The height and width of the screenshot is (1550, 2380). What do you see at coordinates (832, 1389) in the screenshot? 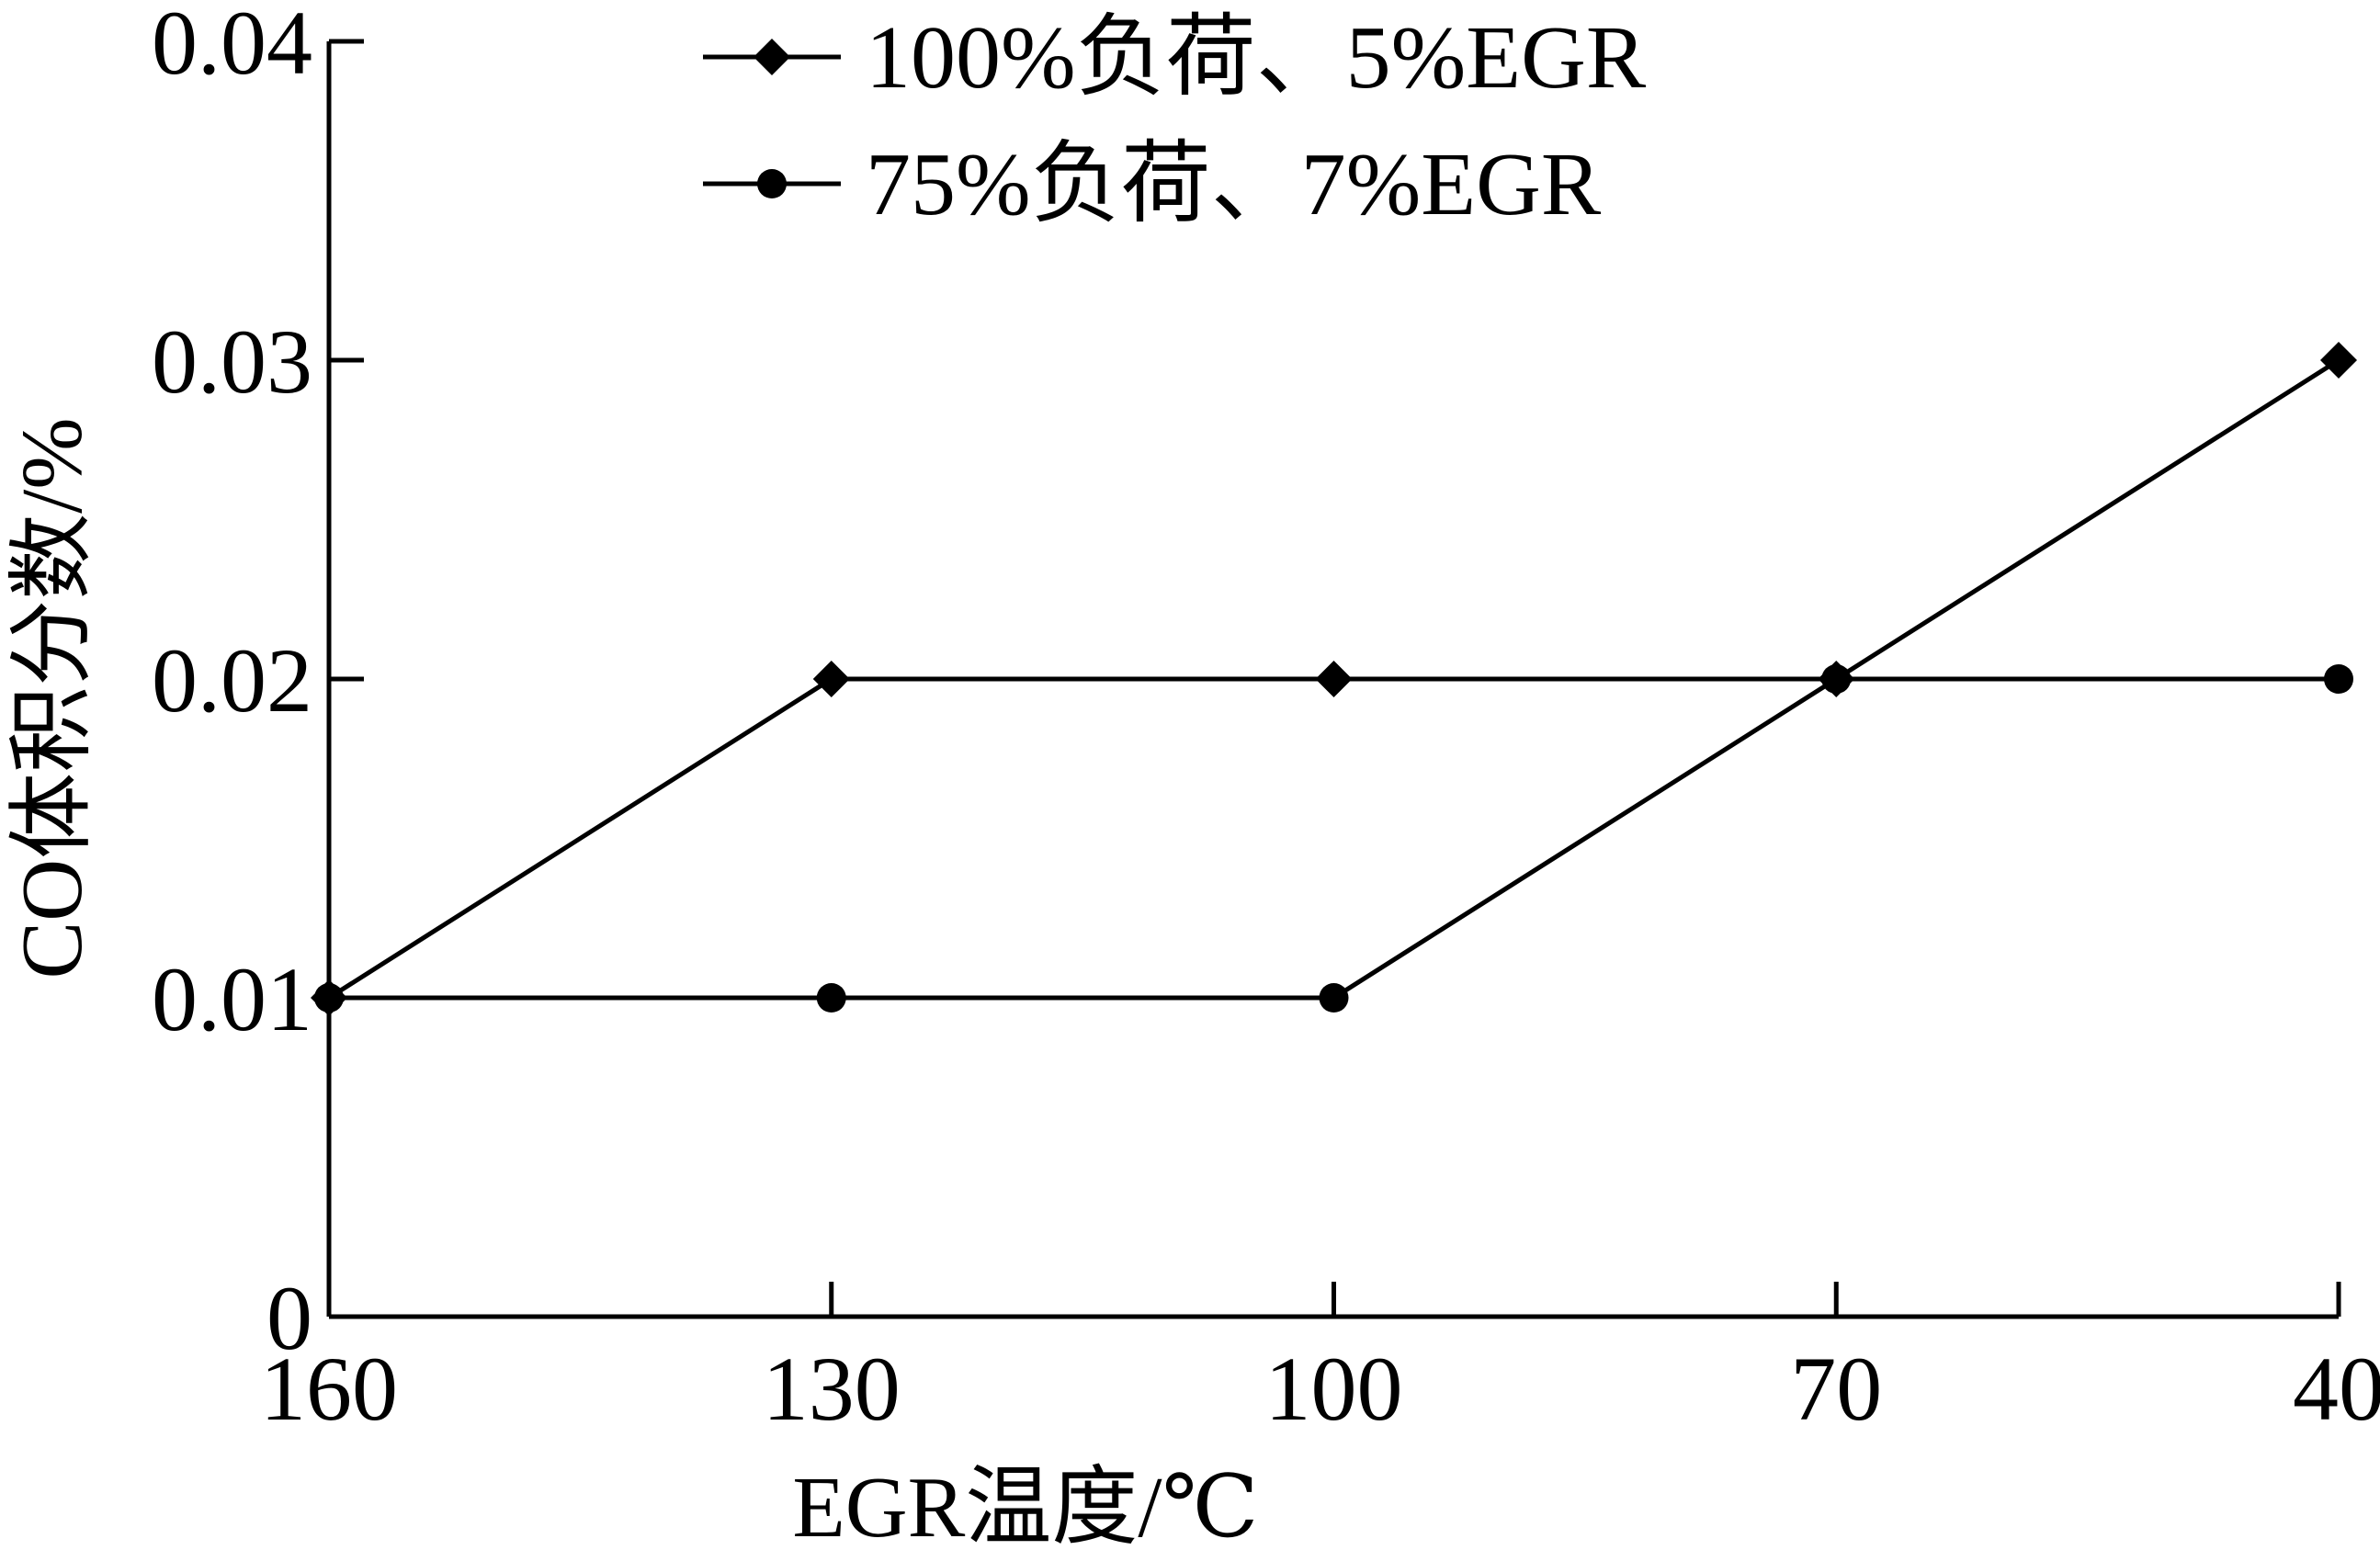
I see `x-tick-label: 130` at bounding box center [832, 1389].